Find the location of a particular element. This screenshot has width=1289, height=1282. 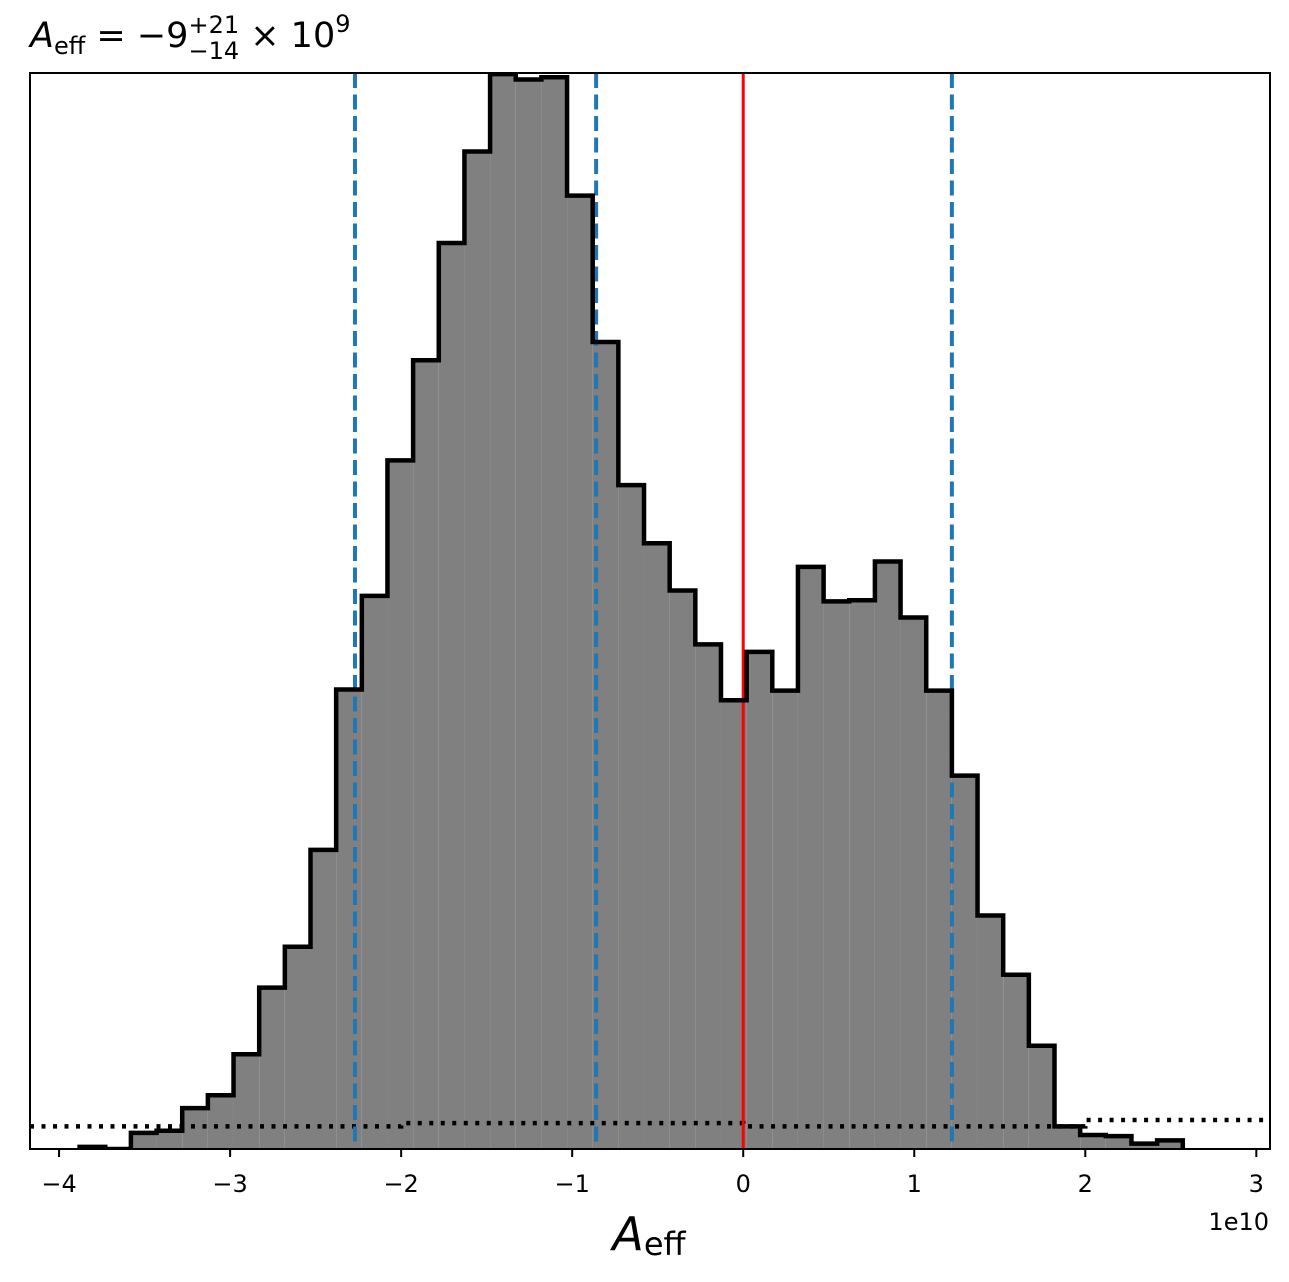

chart-title: Aeff = −9+21 −14 × 109 is located at coordinates (189, 37).